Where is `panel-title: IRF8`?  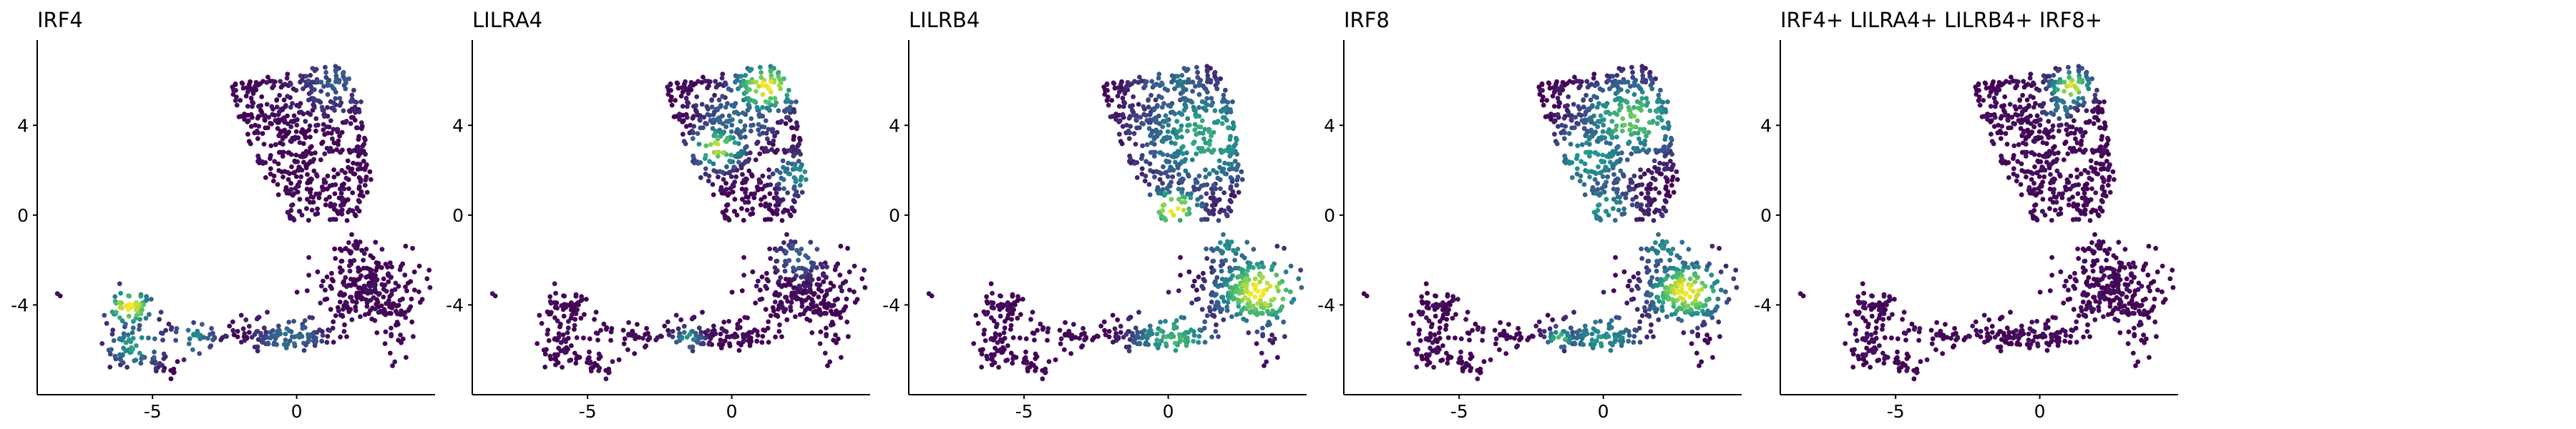 panel-title: IRF8 is located at coordinates (1367, 20).